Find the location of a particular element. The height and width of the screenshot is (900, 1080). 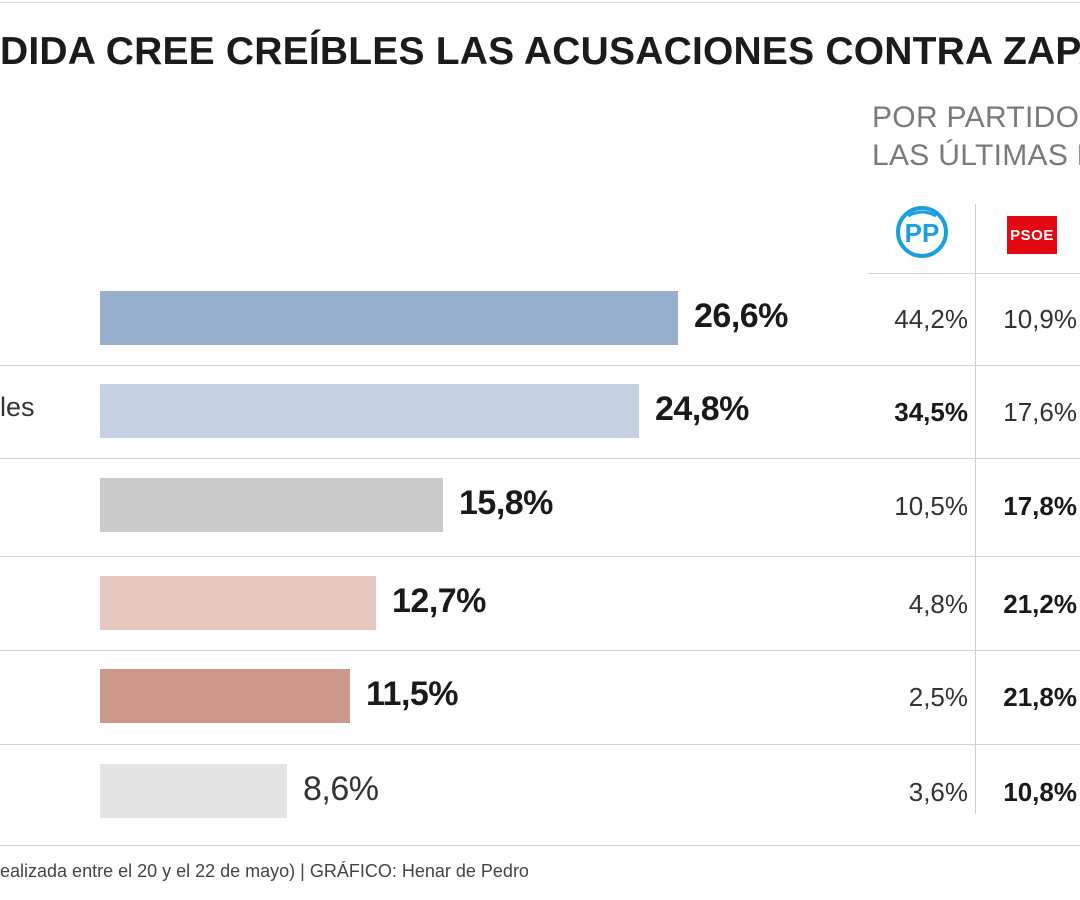

table-header-separator is located at coordinates (974, 273).